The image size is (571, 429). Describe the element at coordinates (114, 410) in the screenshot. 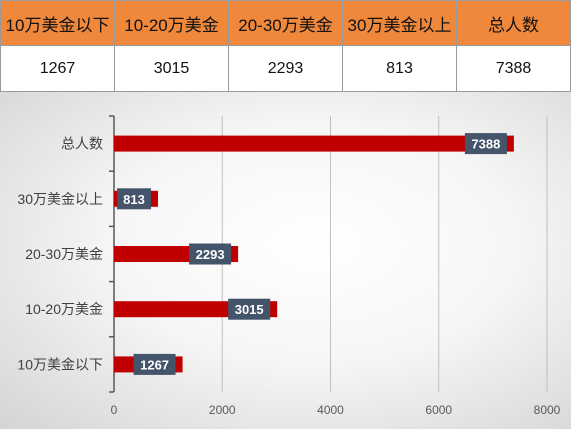

I see `x-tick-label: 0` at that location.